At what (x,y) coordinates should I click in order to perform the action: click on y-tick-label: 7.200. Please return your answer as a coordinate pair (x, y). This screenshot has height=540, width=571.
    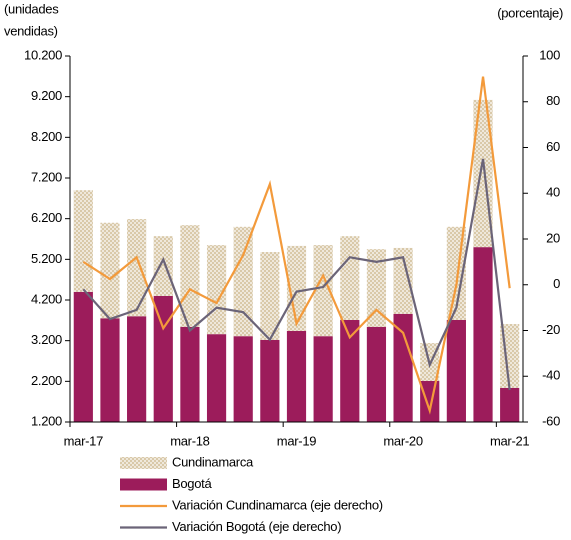
    Looking at the image, I should click on (46, 176).